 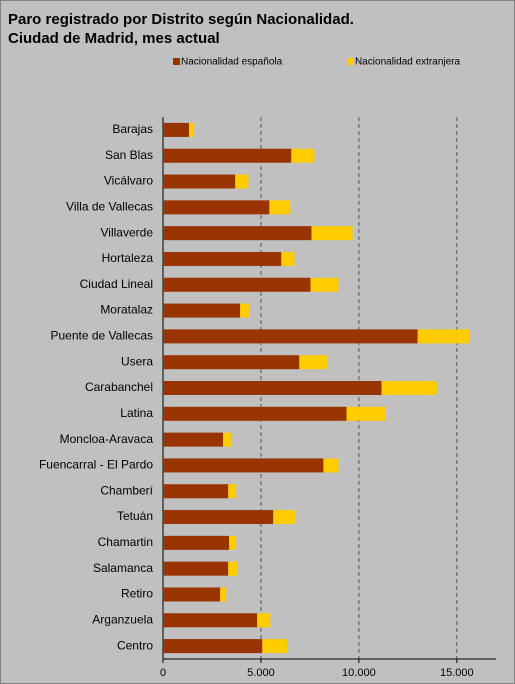 What do you see at coordinates (135, 516) in the screenshot?
I see `y-tick-label: Tetuán` at bounding box center [135, 516].